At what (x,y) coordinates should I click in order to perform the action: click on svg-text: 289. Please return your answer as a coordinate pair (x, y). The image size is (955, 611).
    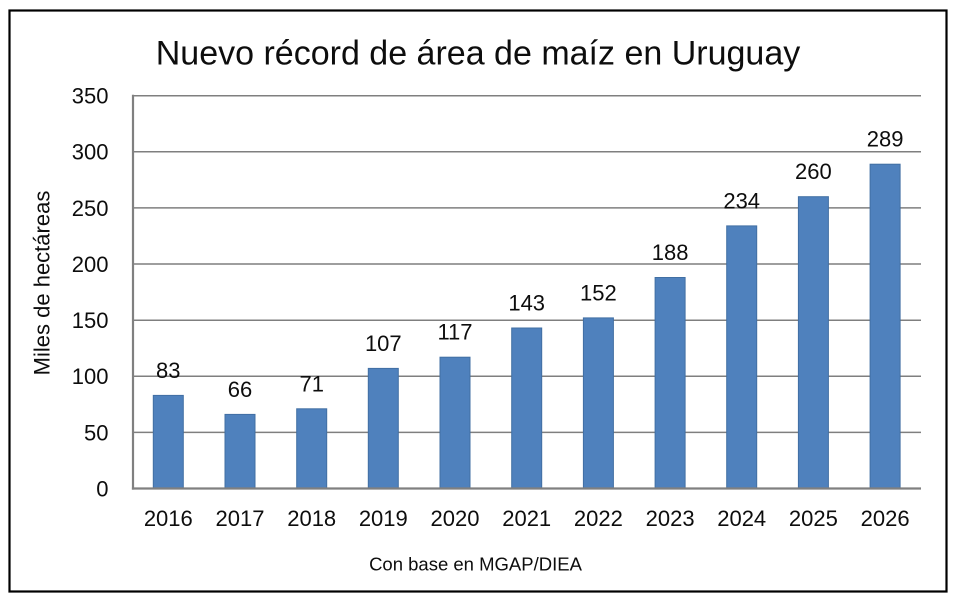
    Looking at the image, I should click on (885, 139).